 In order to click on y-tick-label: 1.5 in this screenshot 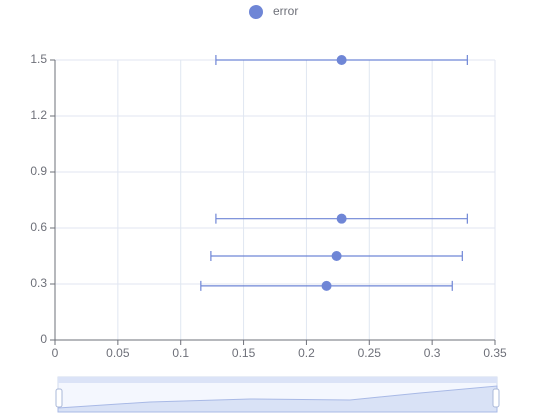, I will do `click(38, 59)`.